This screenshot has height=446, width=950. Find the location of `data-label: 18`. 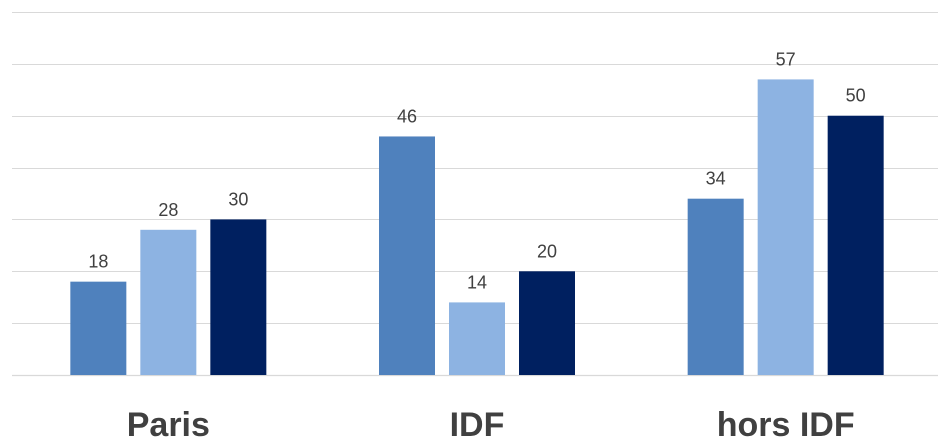

data-label: 18 is located at coordinates (98, 262).